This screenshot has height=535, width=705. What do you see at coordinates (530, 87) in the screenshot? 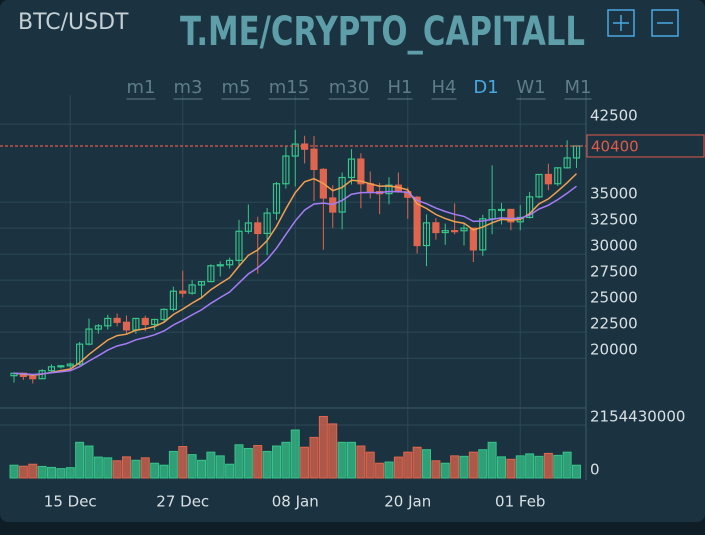
I see `timeframe-button: W1` at bounding box center [530, 87].